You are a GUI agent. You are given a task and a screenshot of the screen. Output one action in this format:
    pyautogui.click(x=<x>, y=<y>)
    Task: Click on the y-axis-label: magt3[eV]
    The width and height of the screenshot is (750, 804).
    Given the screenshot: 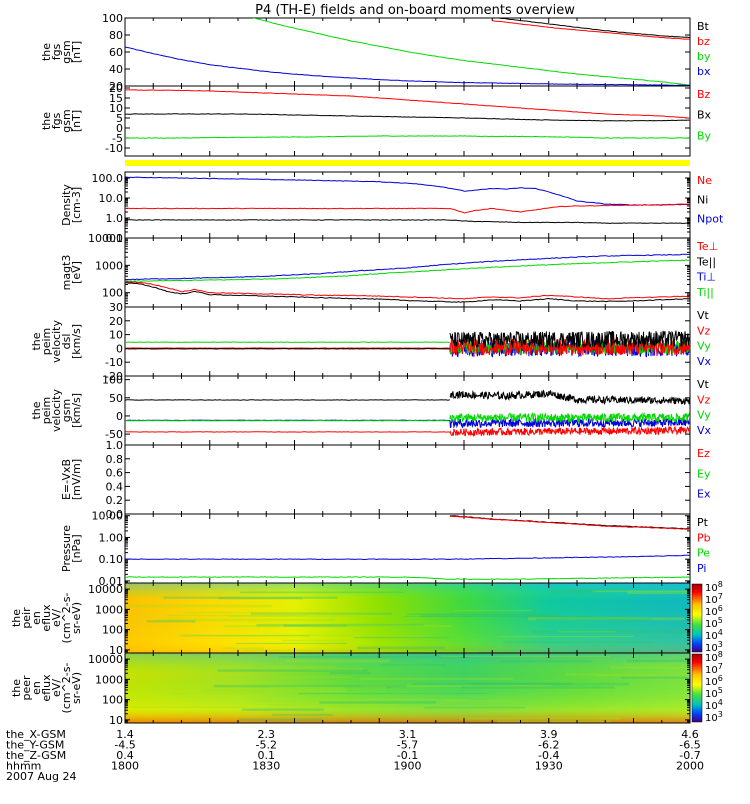 What is the action you would take?
    pyautogui.click(x=71, y=273)
    